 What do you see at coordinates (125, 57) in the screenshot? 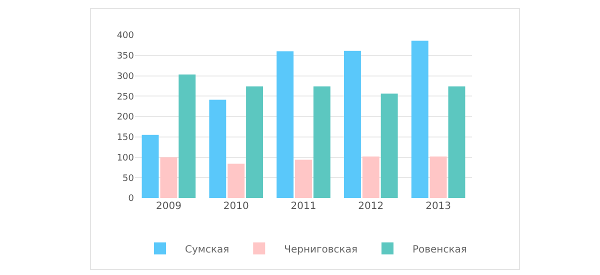
I see `y-tick-label: 350` at bounding box center [125, 57].